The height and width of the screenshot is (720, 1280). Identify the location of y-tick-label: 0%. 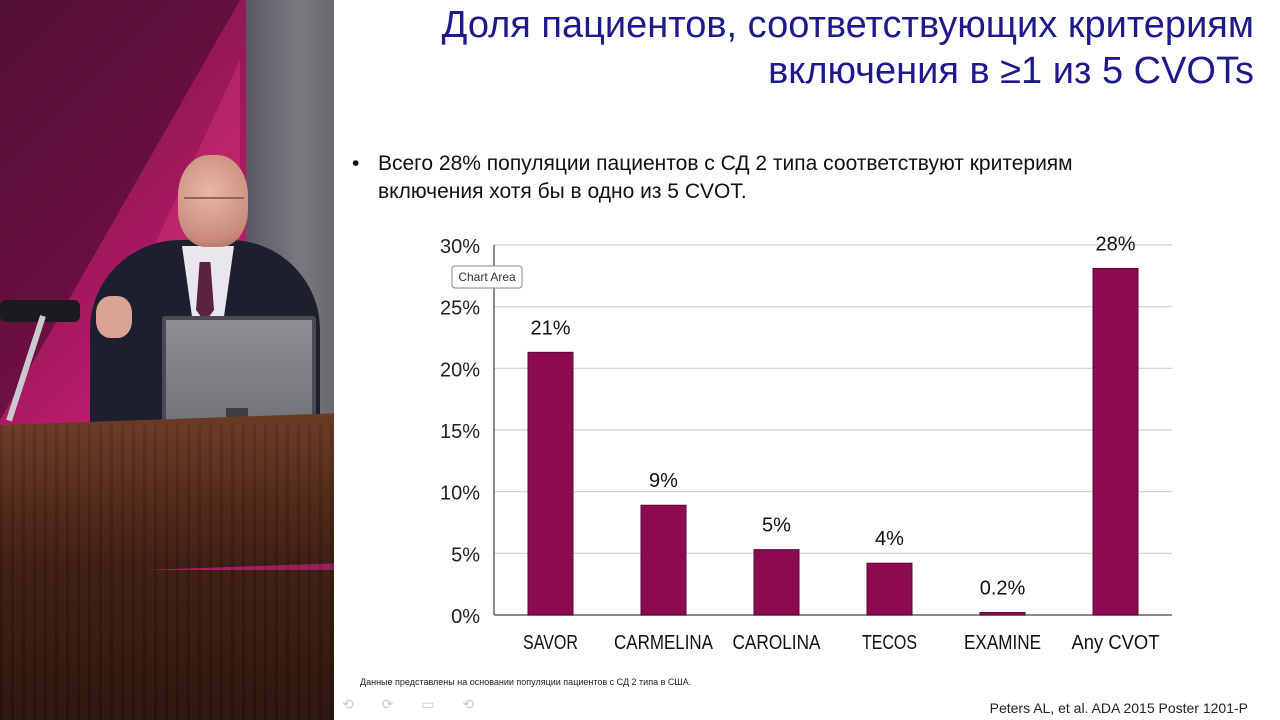
(465, 617).